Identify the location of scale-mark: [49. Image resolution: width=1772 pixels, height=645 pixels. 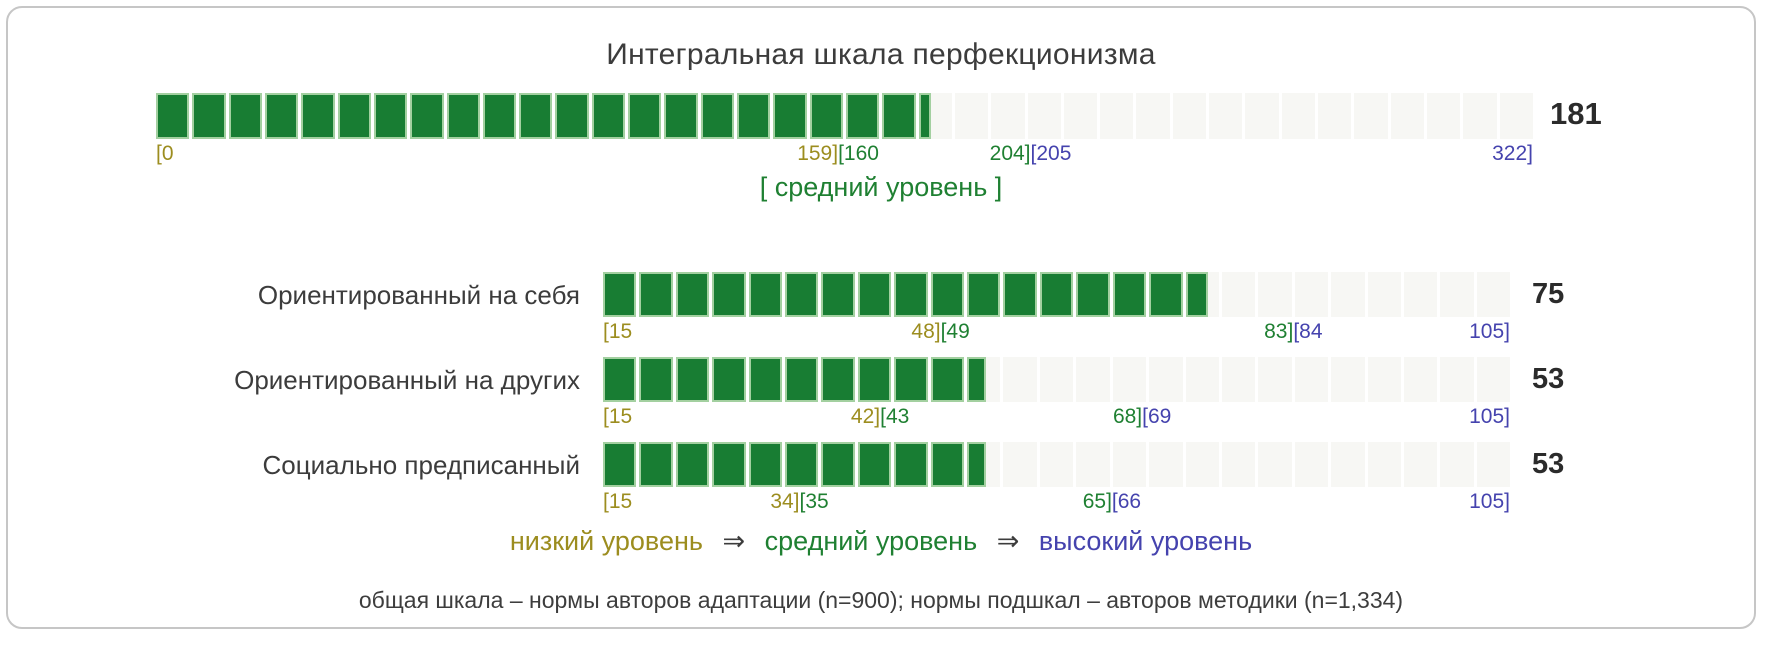
(955, 331).